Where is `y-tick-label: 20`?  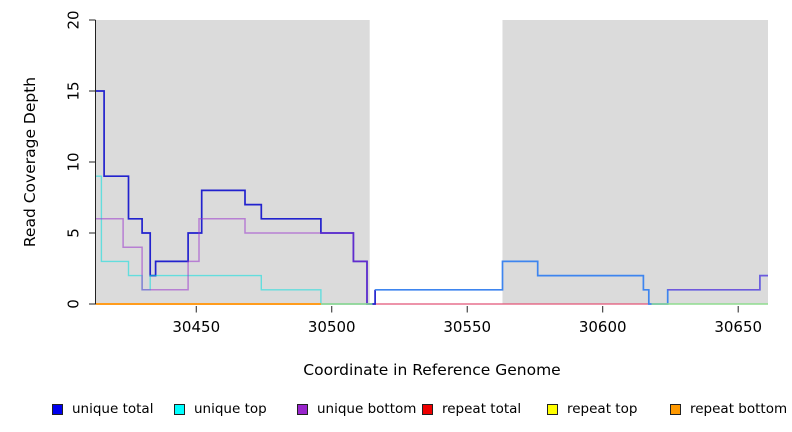 y-tick-label: 20 is located at coordinates (74, 19).